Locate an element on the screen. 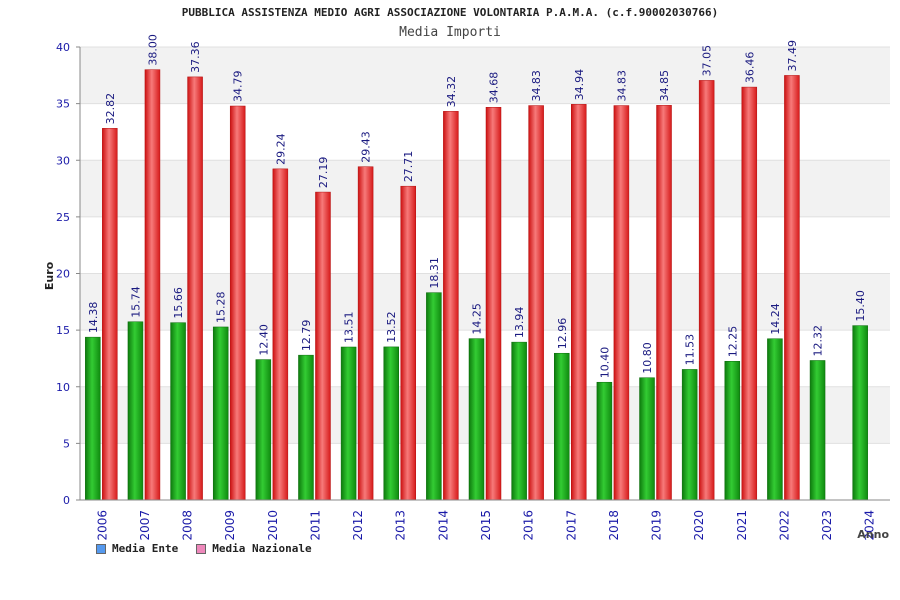 This screenshot has height=600, width=900. data-label-media-ente-2008: 15.66 is located at coordinates (178, 303).